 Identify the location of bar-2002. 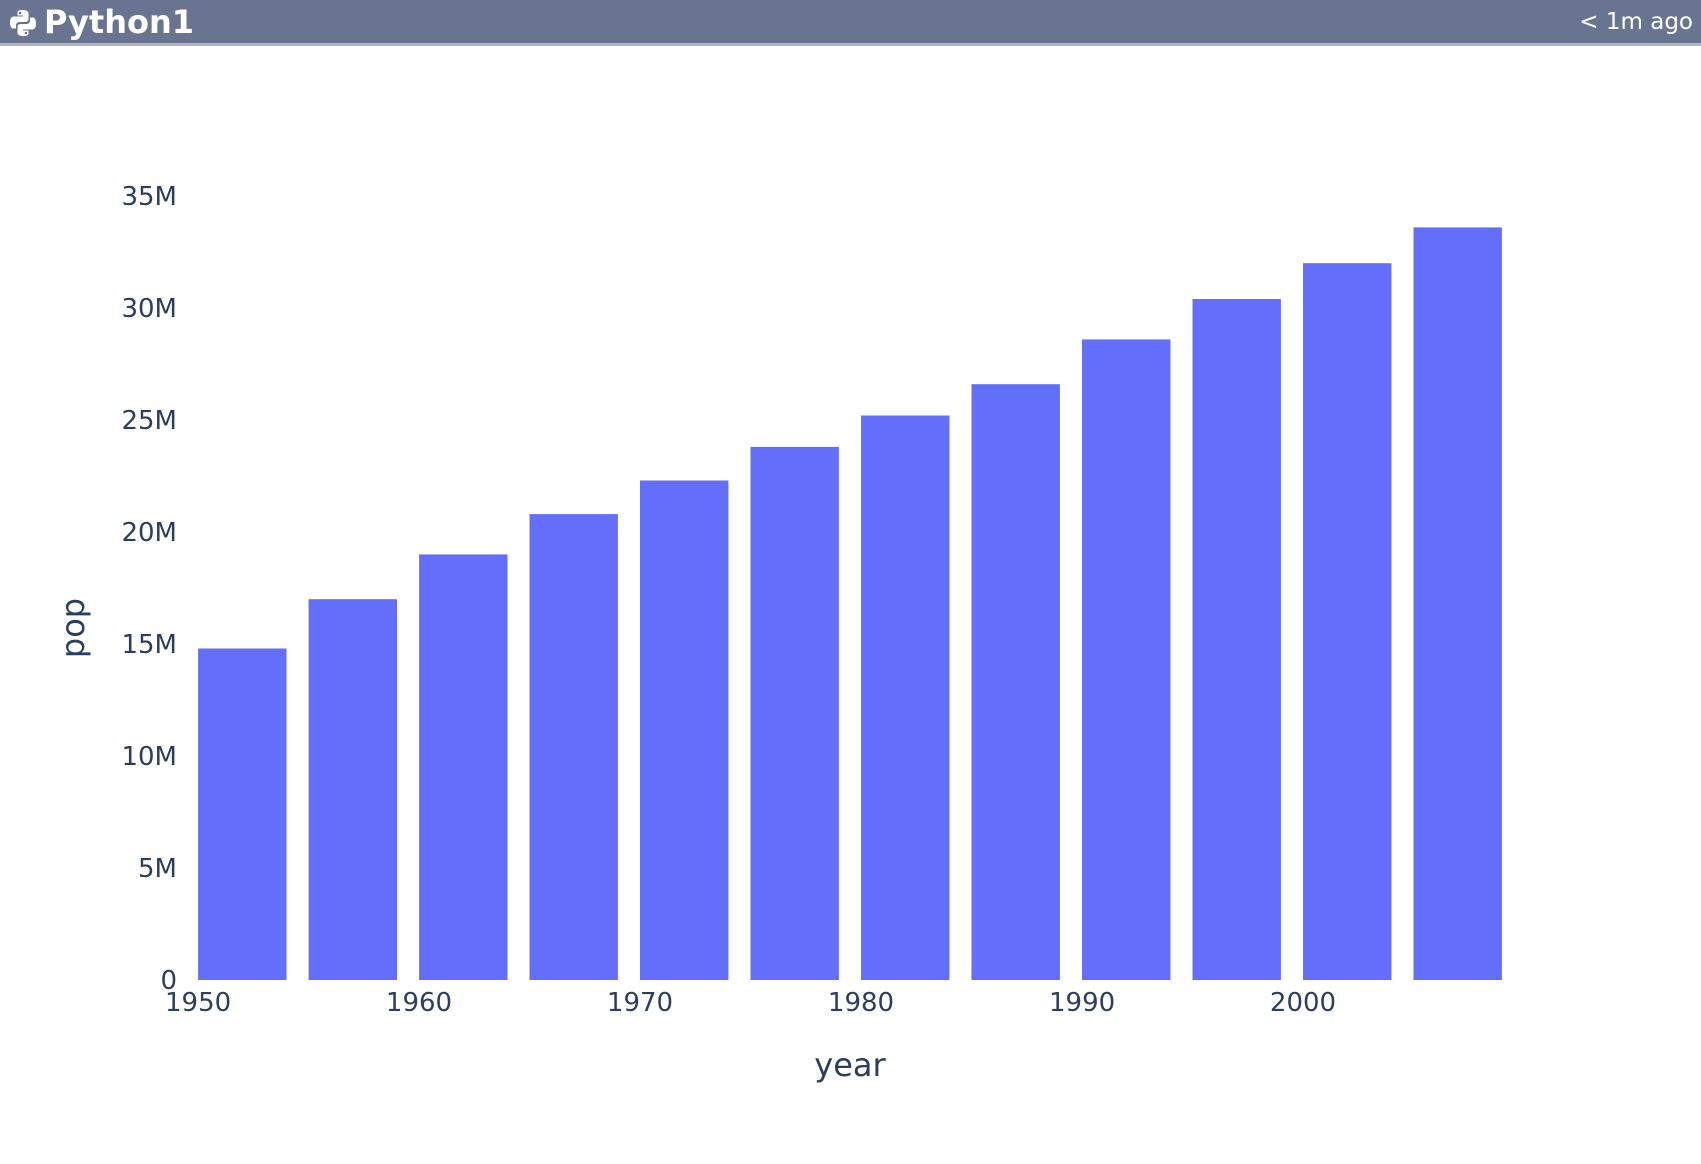
(1347, 621).